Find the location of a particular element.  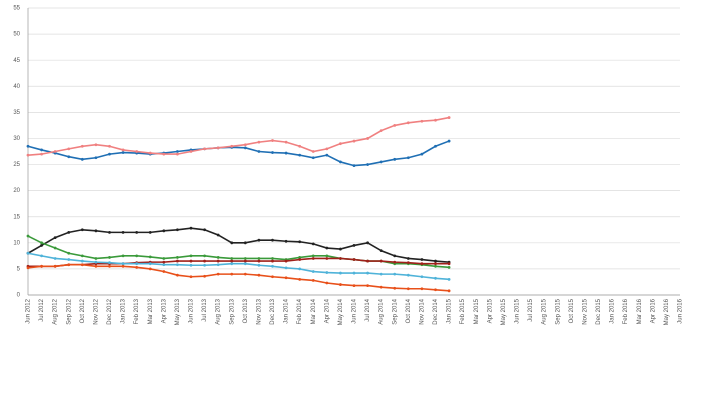

x-tick-label: Jan 2013 is located at coordinates (124, 310).